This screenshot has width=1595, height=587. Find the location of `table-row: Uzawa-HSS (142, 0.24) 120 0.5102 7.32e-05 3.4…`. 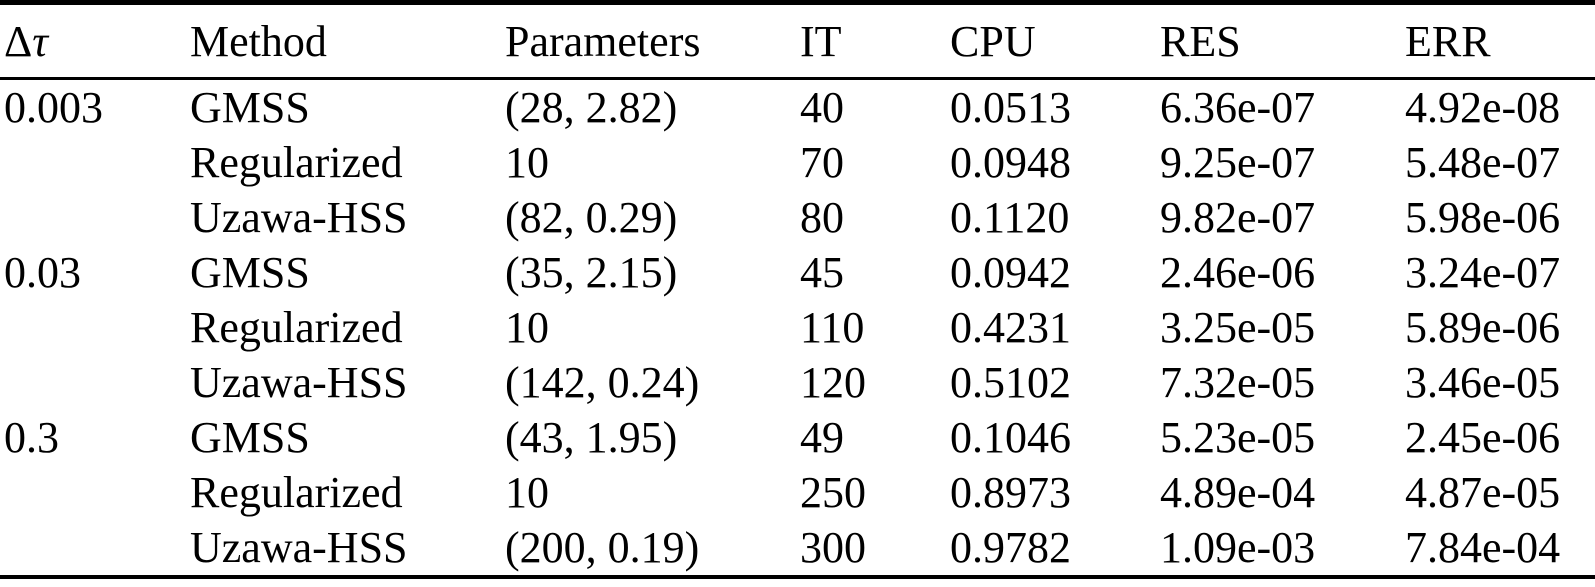

table-row: Uzawa-HSS (142, 0.24) 120 0.5102 7.32e-05 3.4… is located at coordinates (797, 382).